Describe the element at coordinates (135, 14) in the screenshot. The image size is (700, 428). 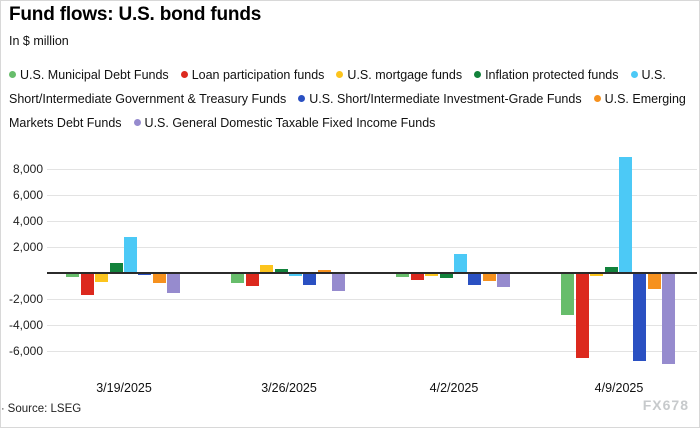
I see `chart-title: Fund flows: U.S. bond funds` at that location.